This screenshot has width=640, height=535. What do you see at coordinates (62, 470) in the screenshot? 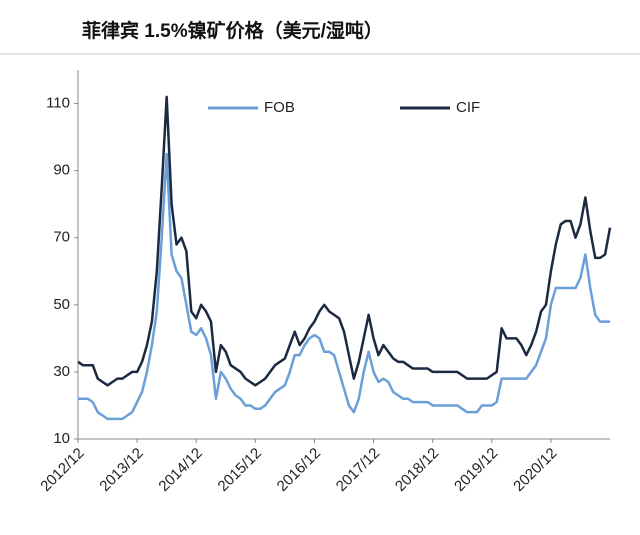
I see `x-tick-label: 2012/12` at bounding box center [62, 470].